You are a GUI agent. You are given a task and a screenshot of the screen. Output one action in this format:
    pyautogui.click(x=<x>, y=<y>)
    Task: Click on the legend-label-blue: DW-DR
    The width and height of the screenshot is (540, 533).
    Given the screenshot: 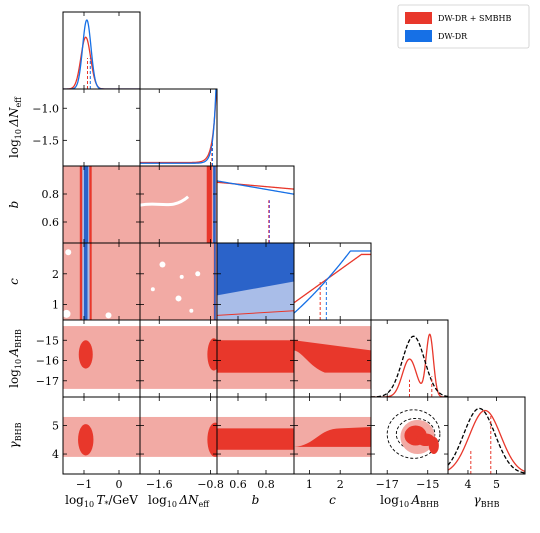 What is the action you would take?
    pyautogui.click(x=453, y=36)
    